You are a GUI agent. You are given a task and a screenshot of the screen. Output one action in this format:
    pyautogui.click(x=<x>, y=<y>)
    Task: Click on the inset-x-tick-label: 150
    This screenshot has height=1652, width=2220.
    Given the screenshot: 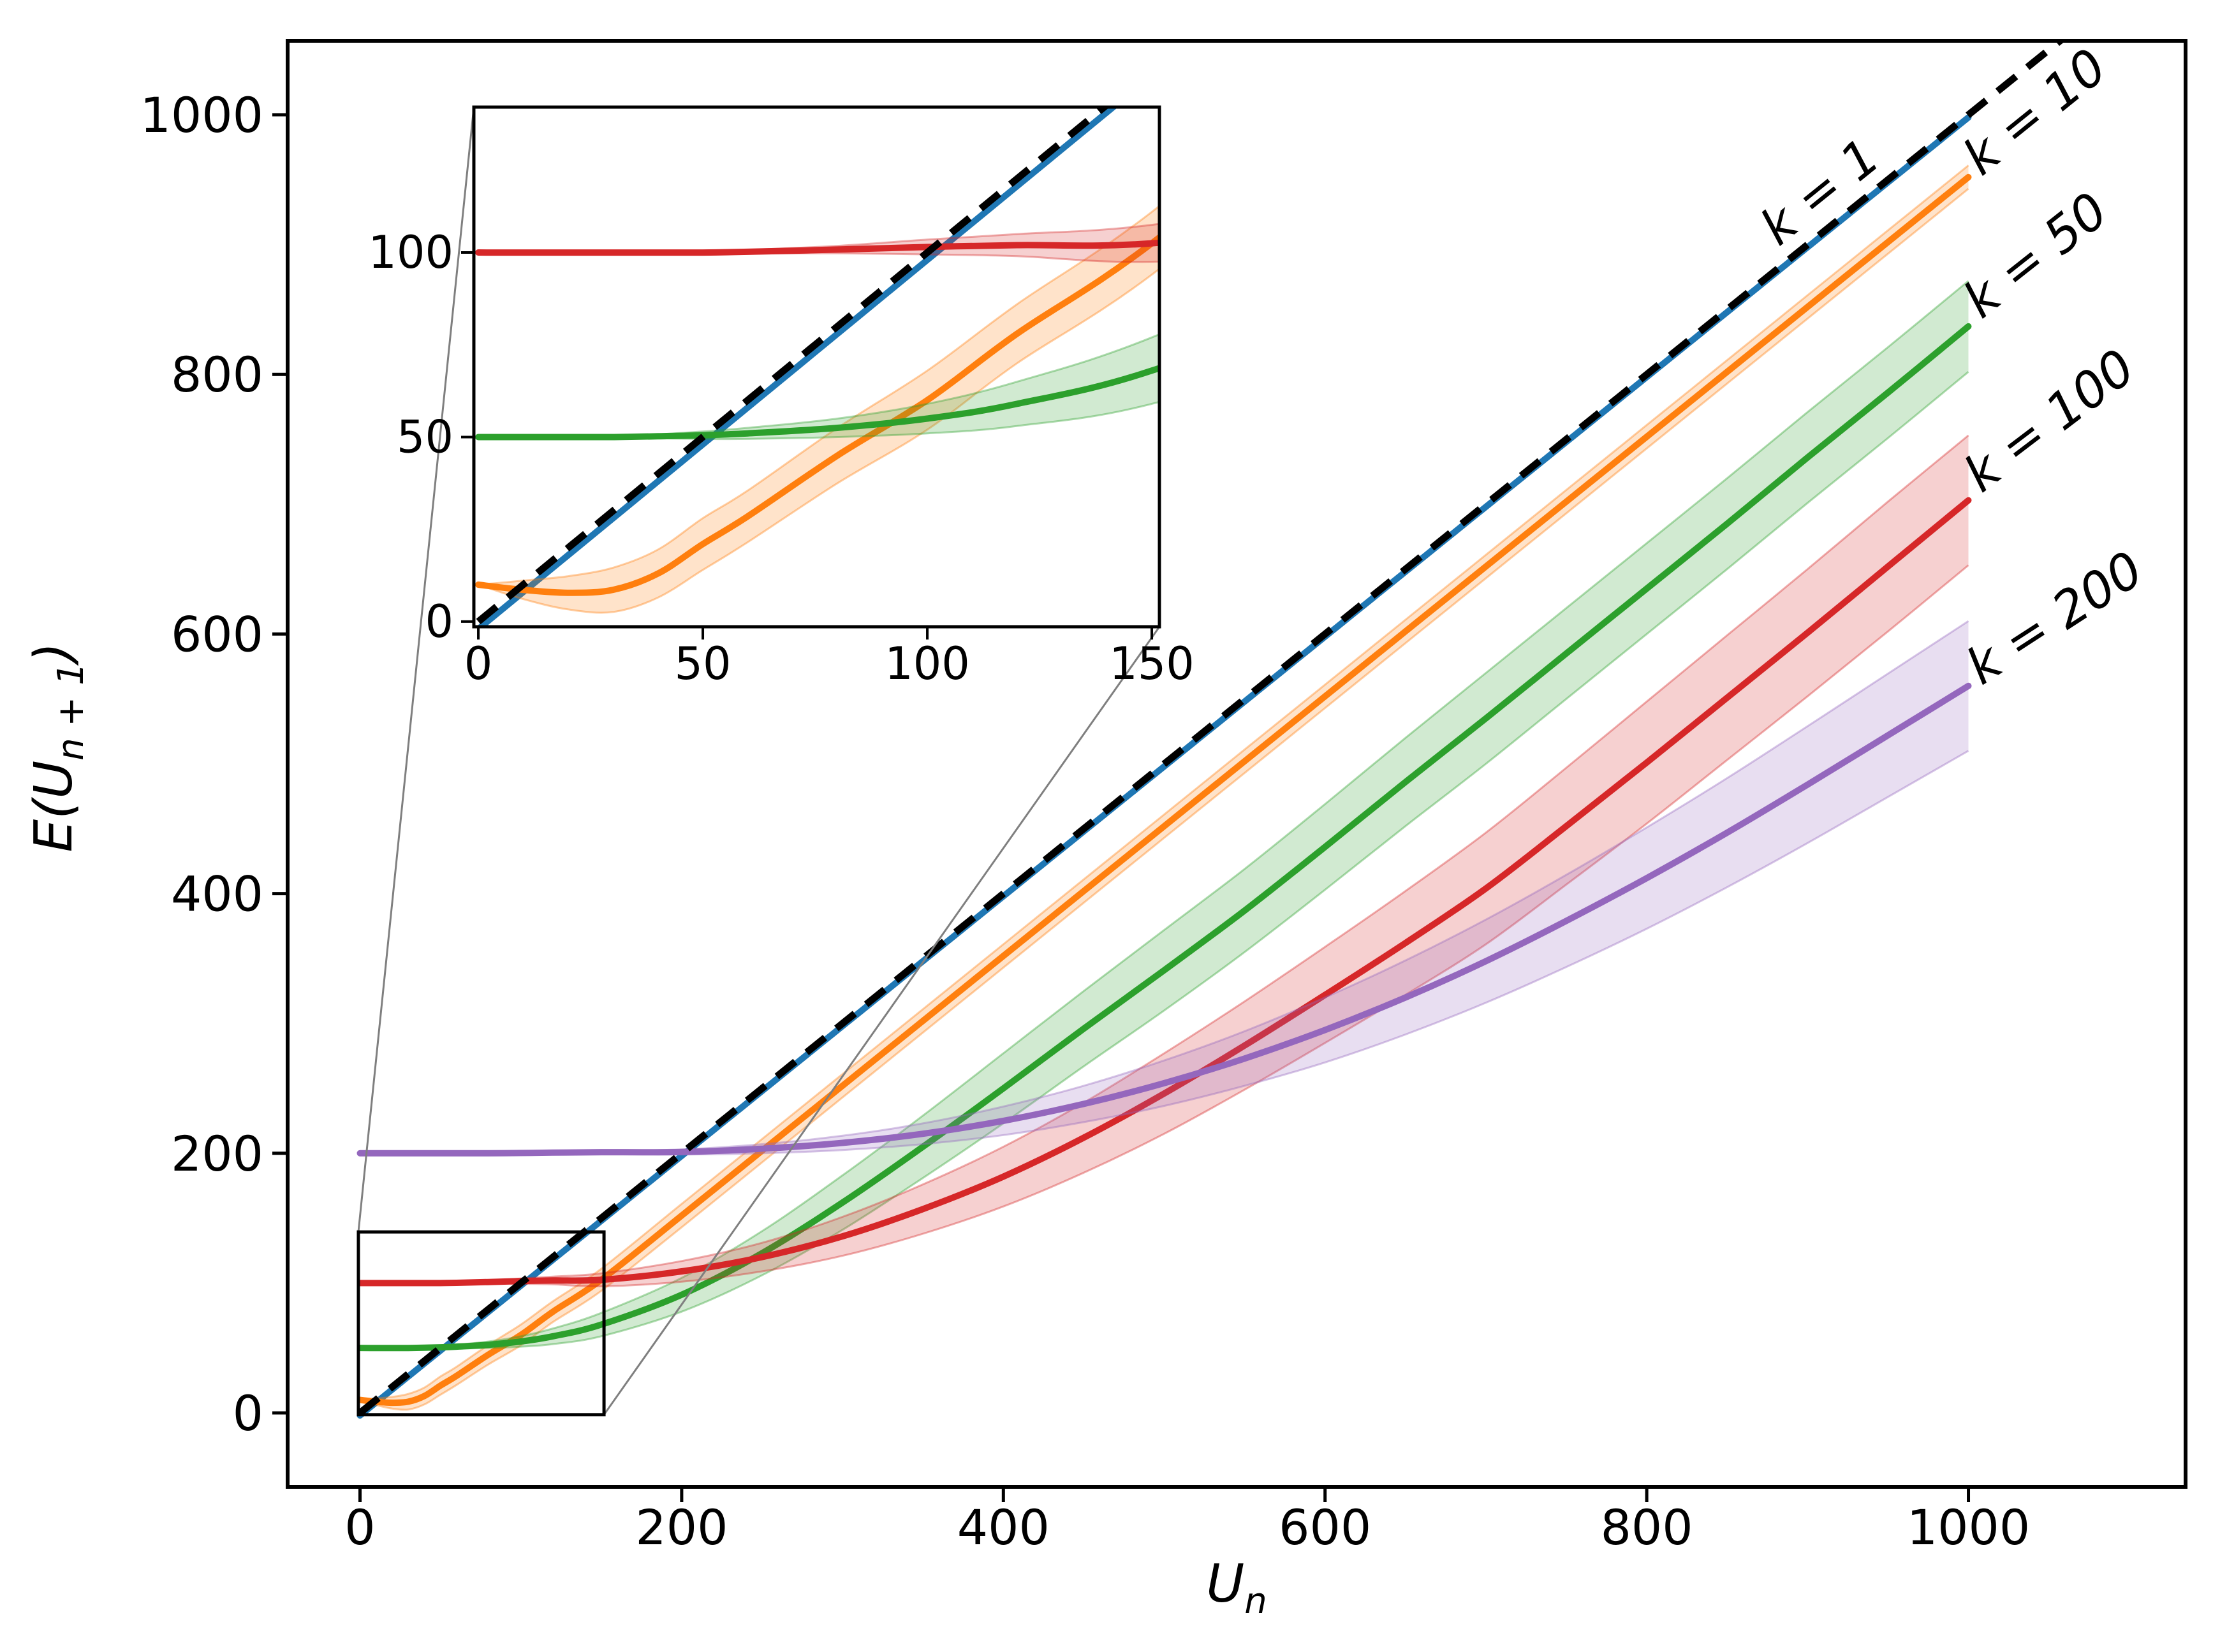 What is the action you would take?
    pyautogui.click(x=1152, y=664)
    